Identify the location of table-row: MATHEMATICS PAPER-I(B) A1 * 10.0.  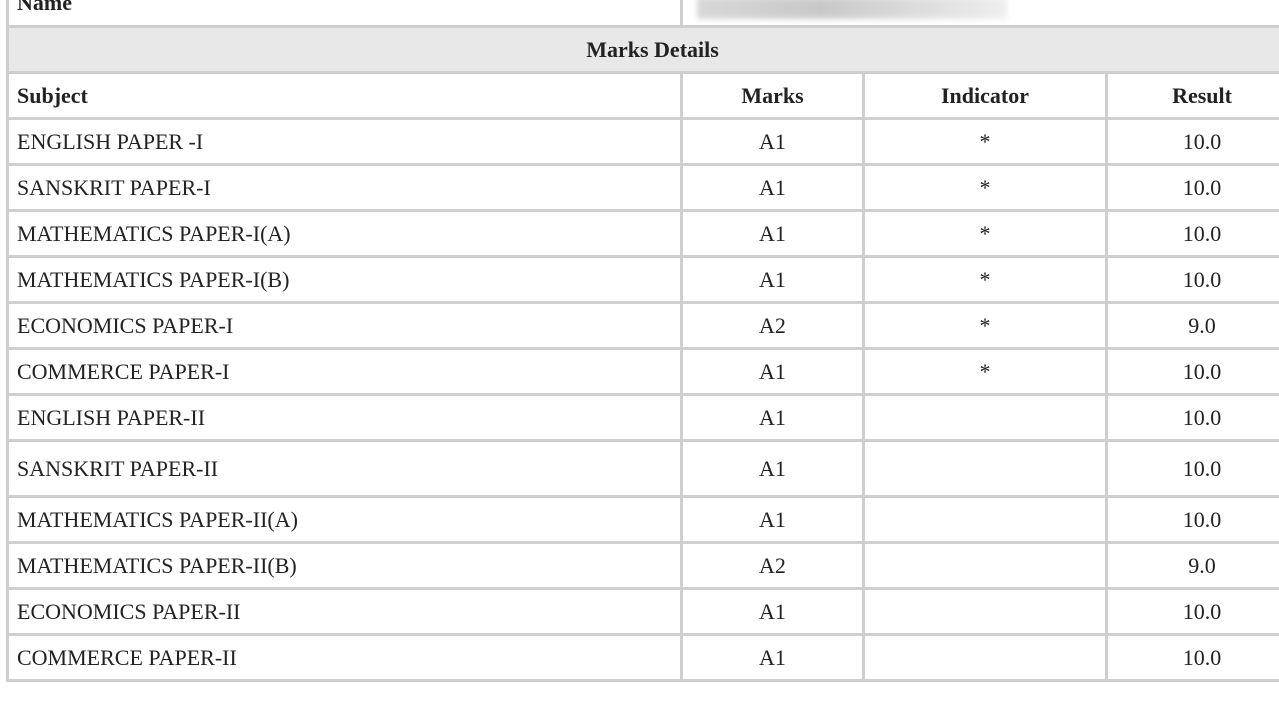
(642, 279).